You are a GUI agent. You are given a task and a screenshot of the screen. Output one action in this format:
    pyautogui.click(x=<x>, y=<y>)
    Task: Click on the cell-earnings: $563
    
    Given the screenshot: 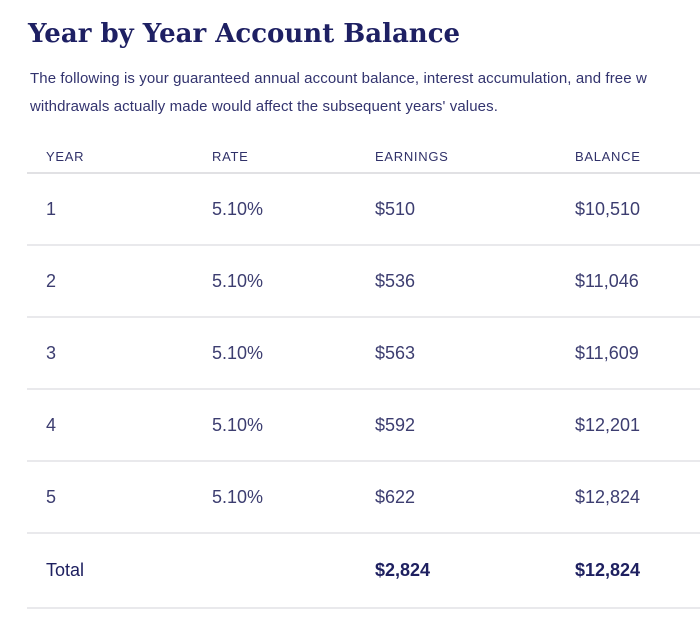 What is the action you would take?
    pyautogui.click(x=395, y=352)
    